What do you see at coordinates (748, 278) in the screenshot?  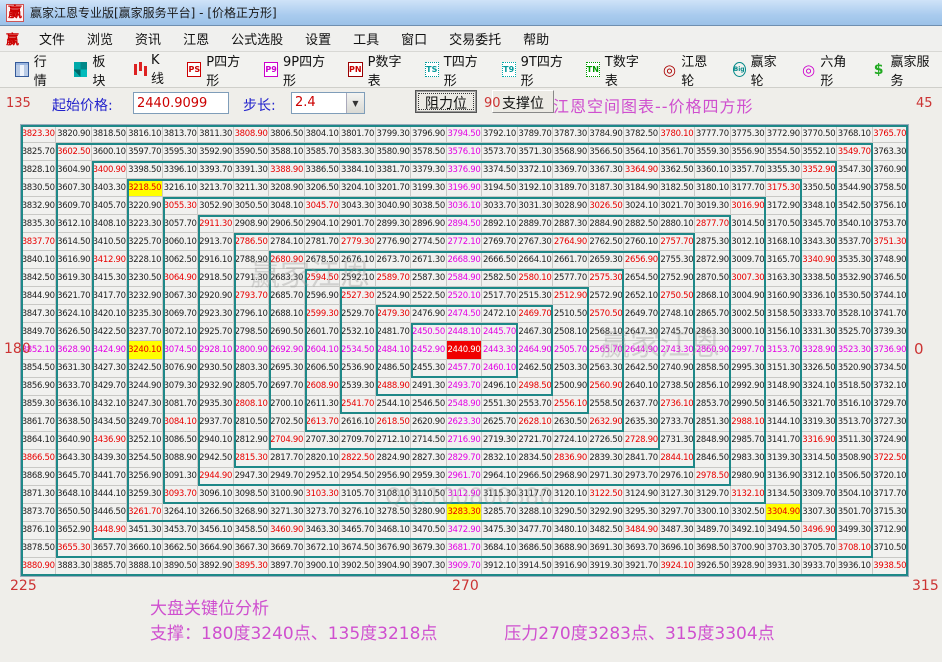 I see `price-cell: 3007.30` at bounding box center [748, 278].